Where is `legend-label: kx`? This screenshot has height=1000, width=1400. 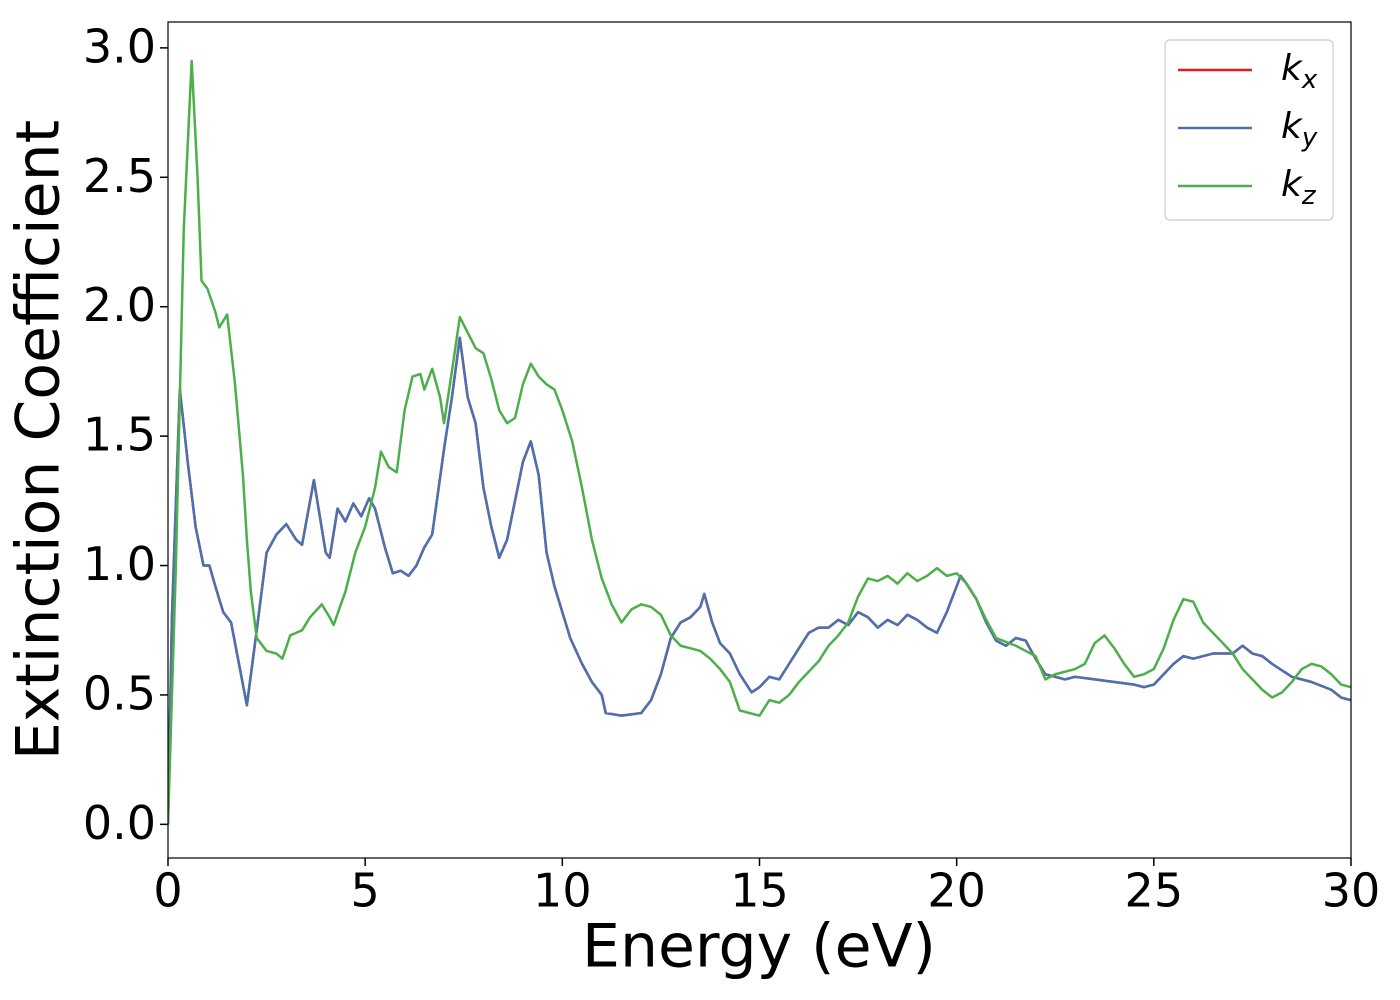
legend-label: kx is located at coordinates (1299, 71).